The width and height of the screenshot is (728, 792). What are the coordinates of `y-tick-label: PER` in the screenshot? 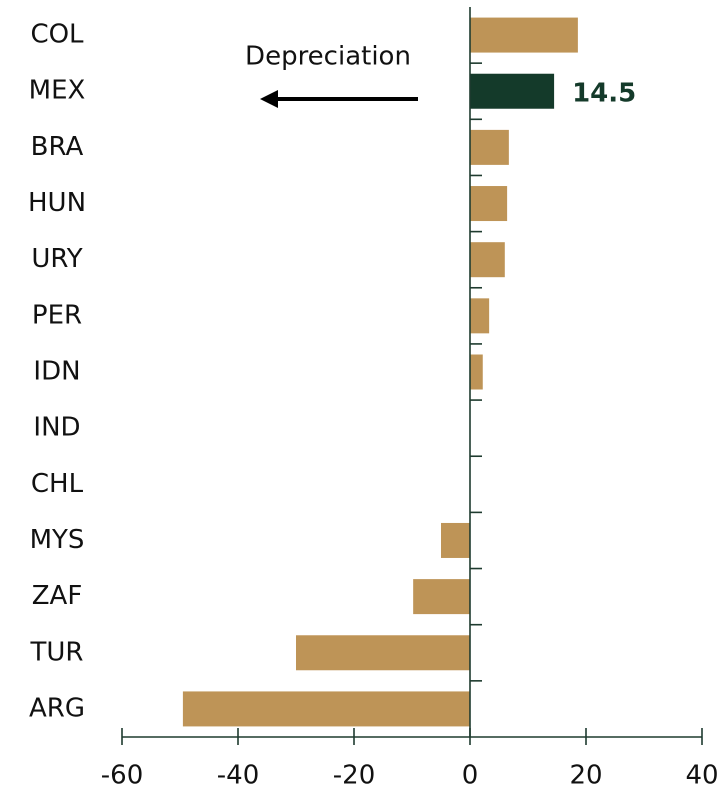 It's located at (57, 315).